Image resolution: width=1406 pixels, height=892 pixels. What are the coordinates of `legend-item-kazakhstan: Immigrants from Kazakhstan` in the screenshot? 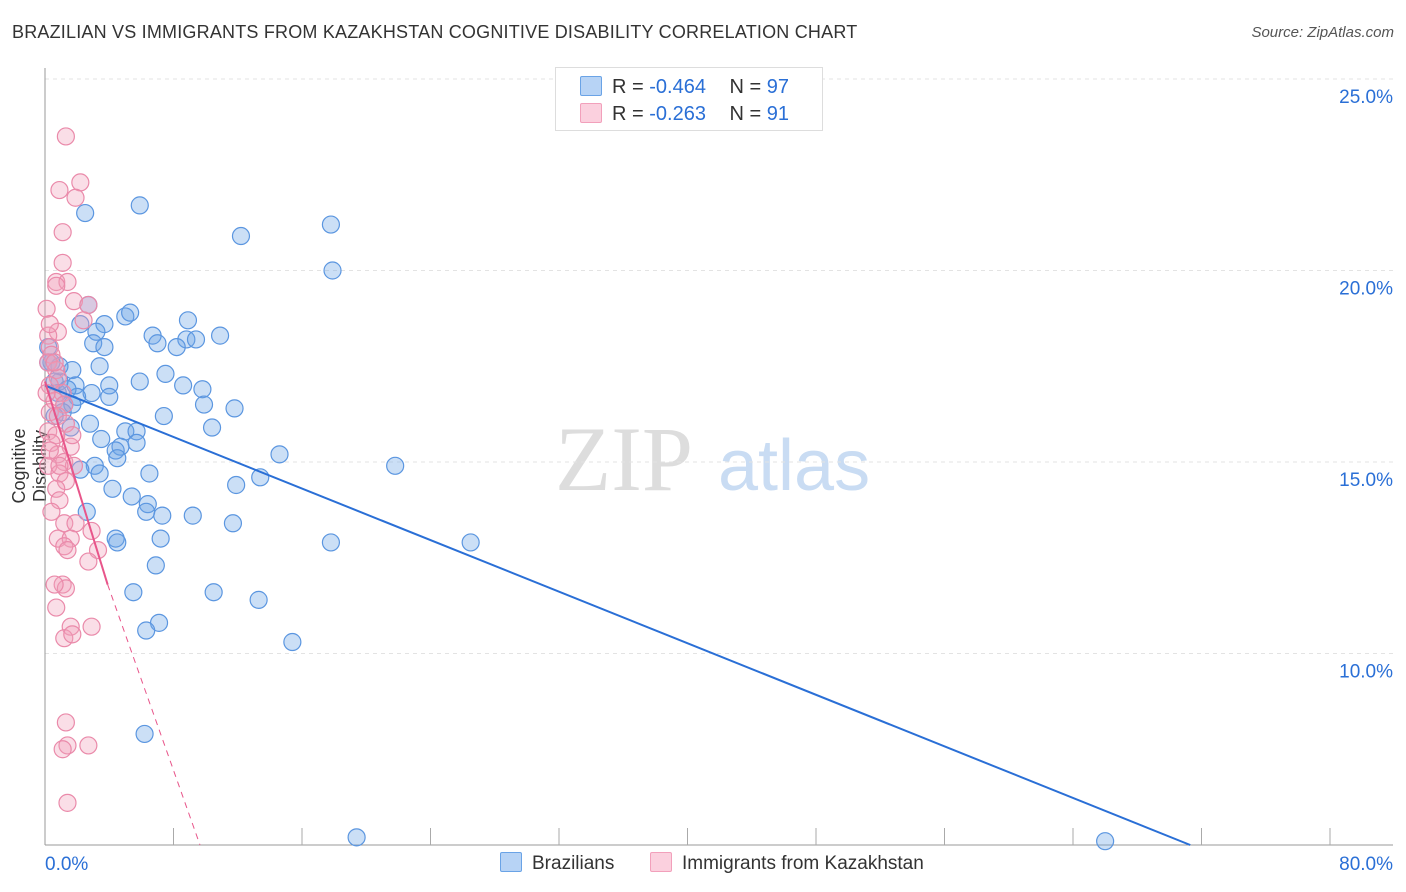 It's located at (787, 863).